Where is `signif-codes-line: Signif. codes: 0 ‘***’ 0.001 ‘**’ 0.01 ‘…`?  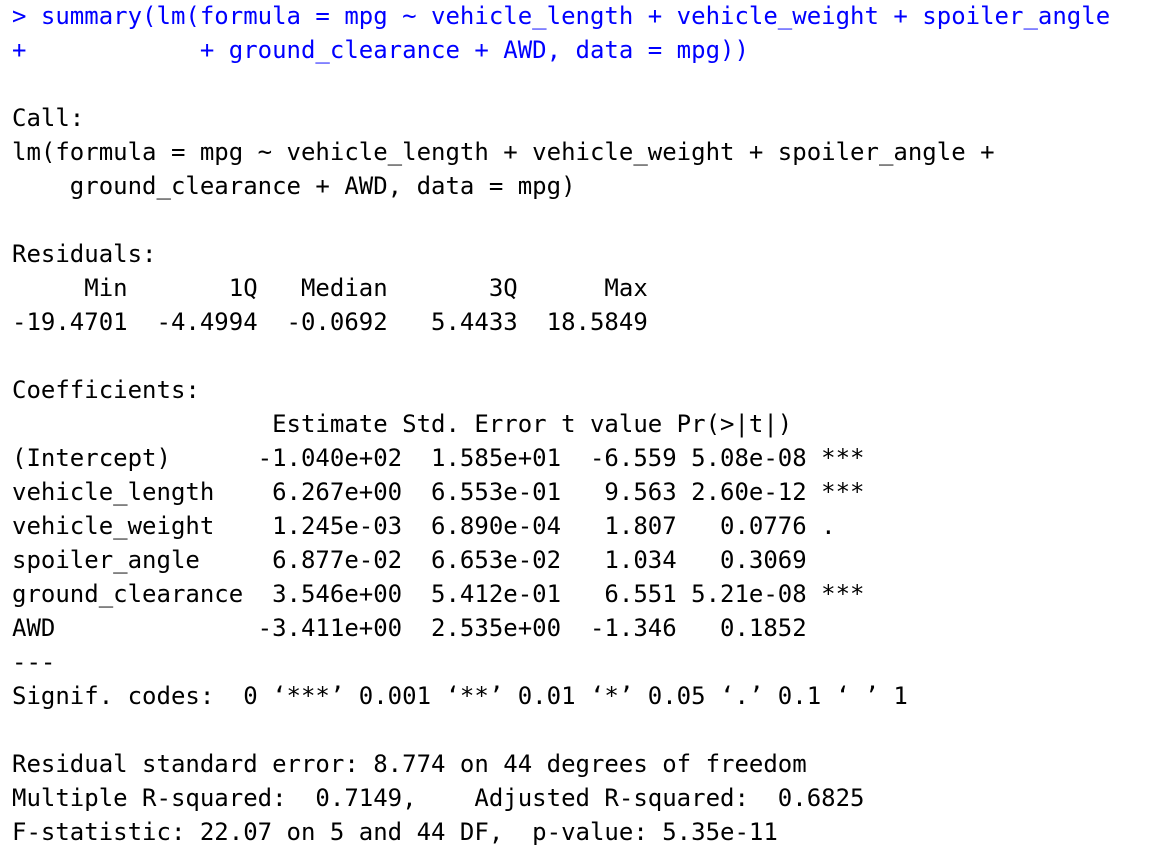
signif-codes-line: Signif. codes: 0 ‘***’ 0.001 ‘**’ 0.01 ‘… is located at coordinates (460, 696).